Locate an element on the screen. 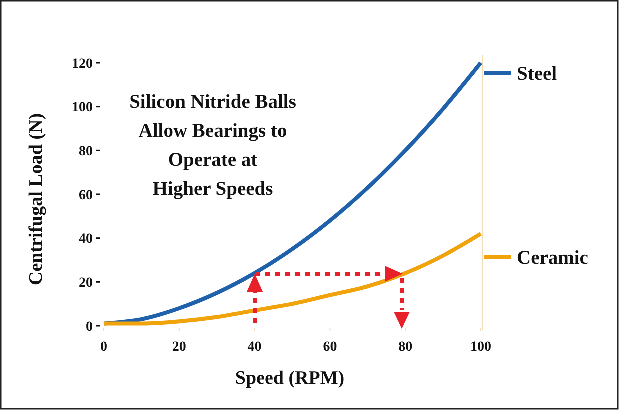 The height and width of the screenshot is (410, 619). x-tick-label: 20 is located at coordinates (179, 347).